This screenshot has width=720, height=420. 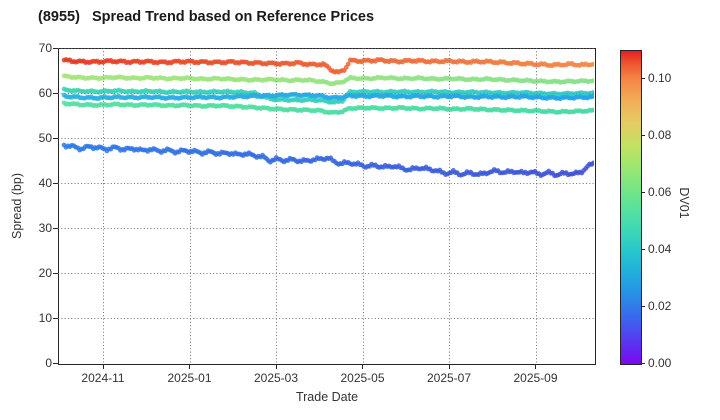 I want to click on colorbar-tick-label: 0.02, so click(x=660, y=306).